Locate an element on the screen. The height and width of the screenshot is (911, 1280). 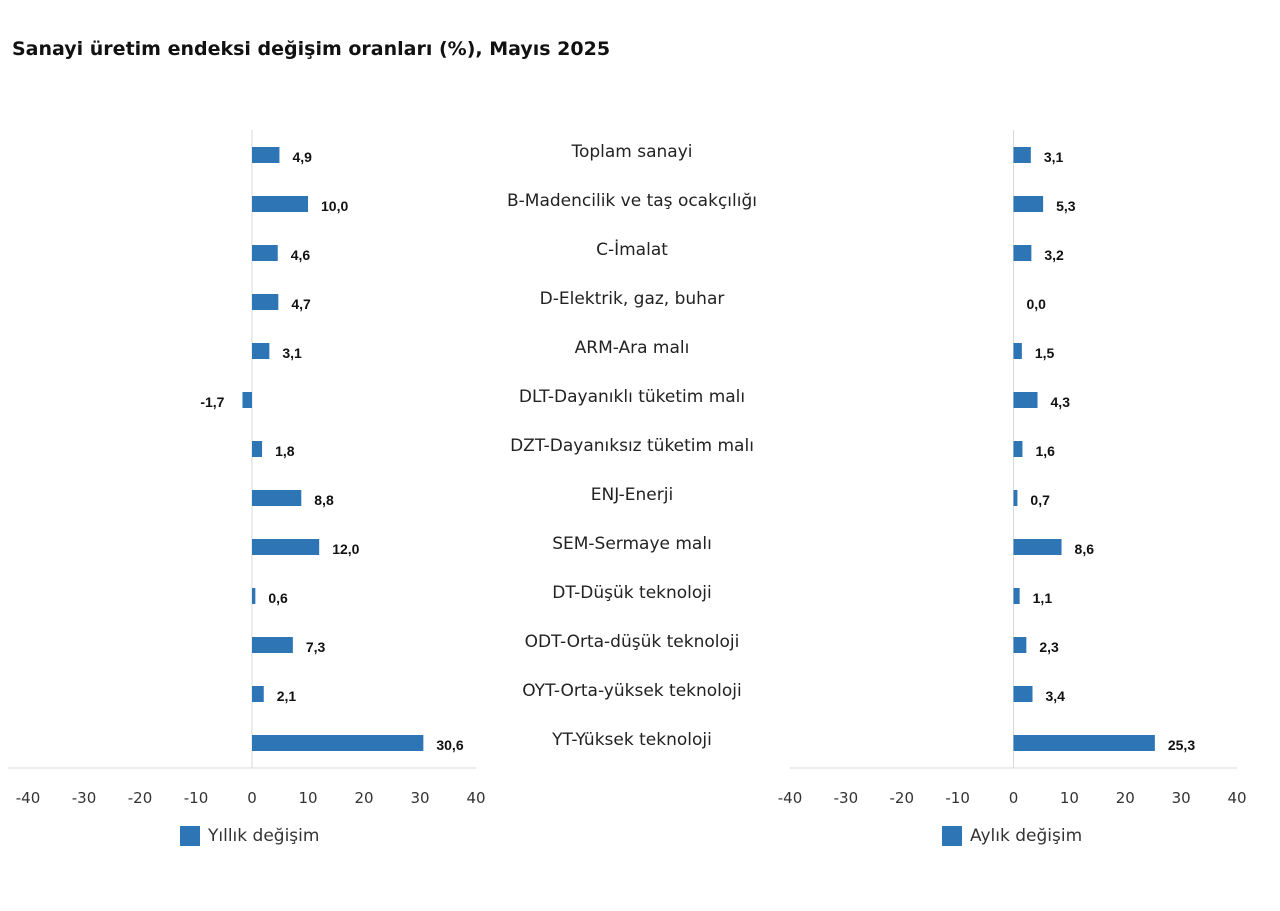
legend-swatch-yillik is located at coordinates (190, 836).